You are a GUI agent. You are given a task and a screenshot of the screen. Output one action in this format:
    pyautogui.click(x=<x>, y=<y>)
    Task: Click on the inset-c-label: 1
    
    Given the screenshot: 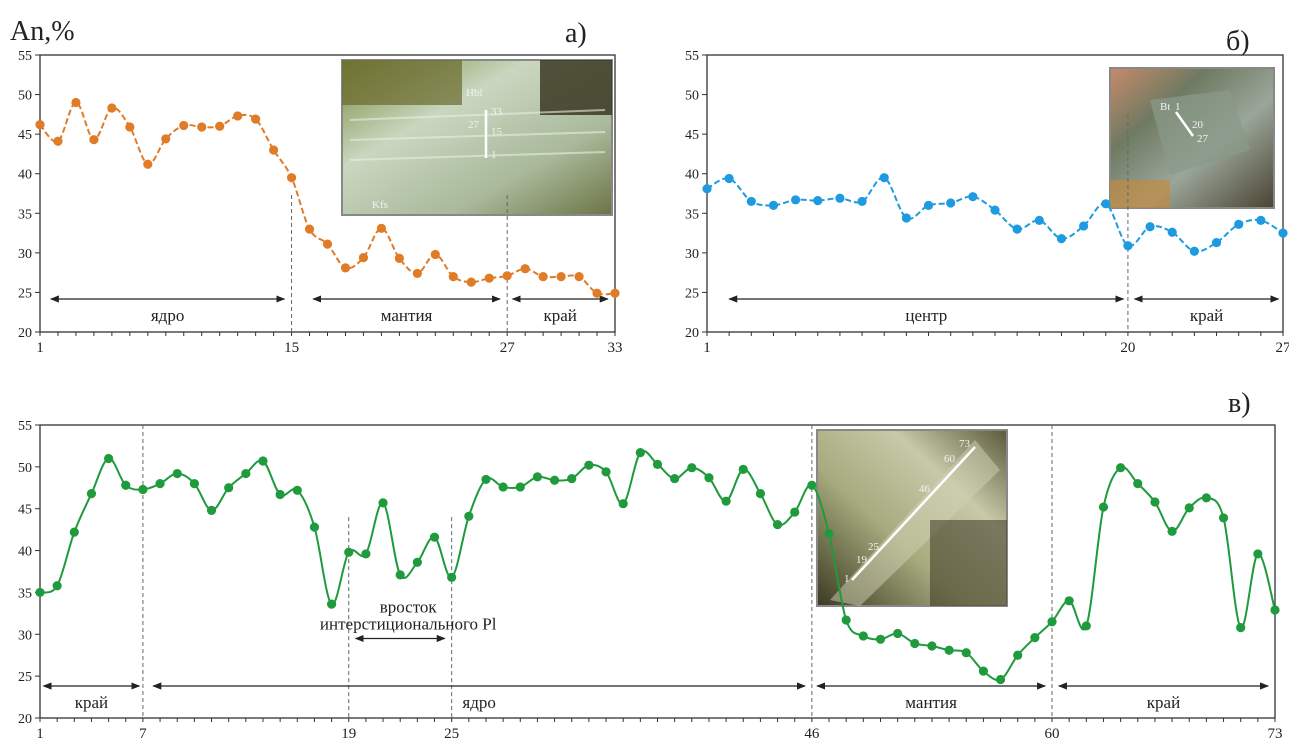 What is the action you would take?
    pyautogui.click(x=847, y=579)
    